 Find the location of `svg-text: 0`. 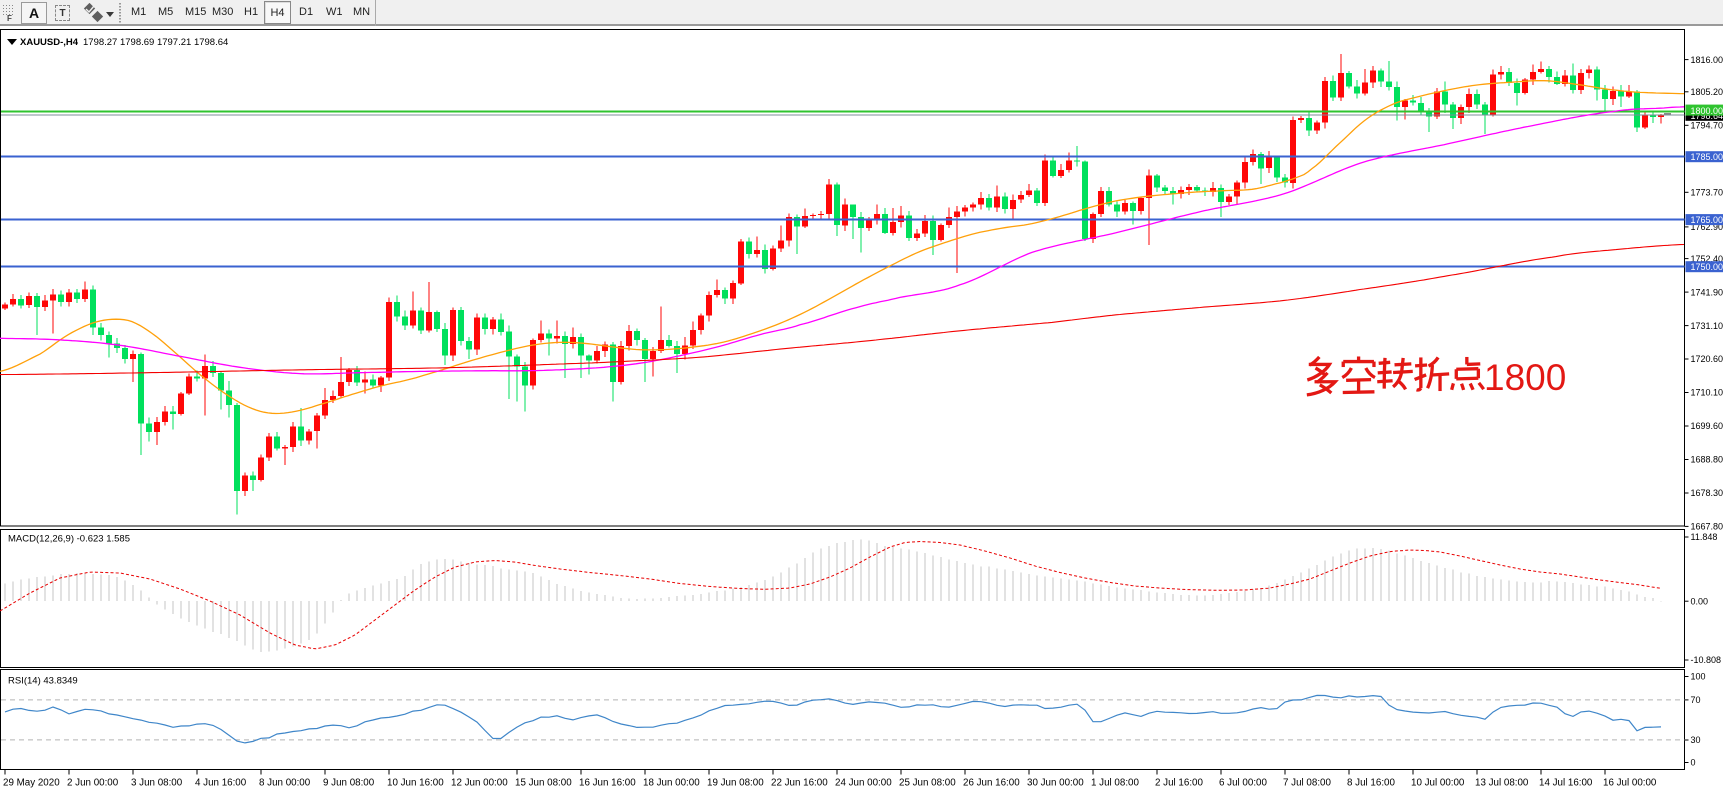

svg-text: 0 is located at coordinates (1693, 763).